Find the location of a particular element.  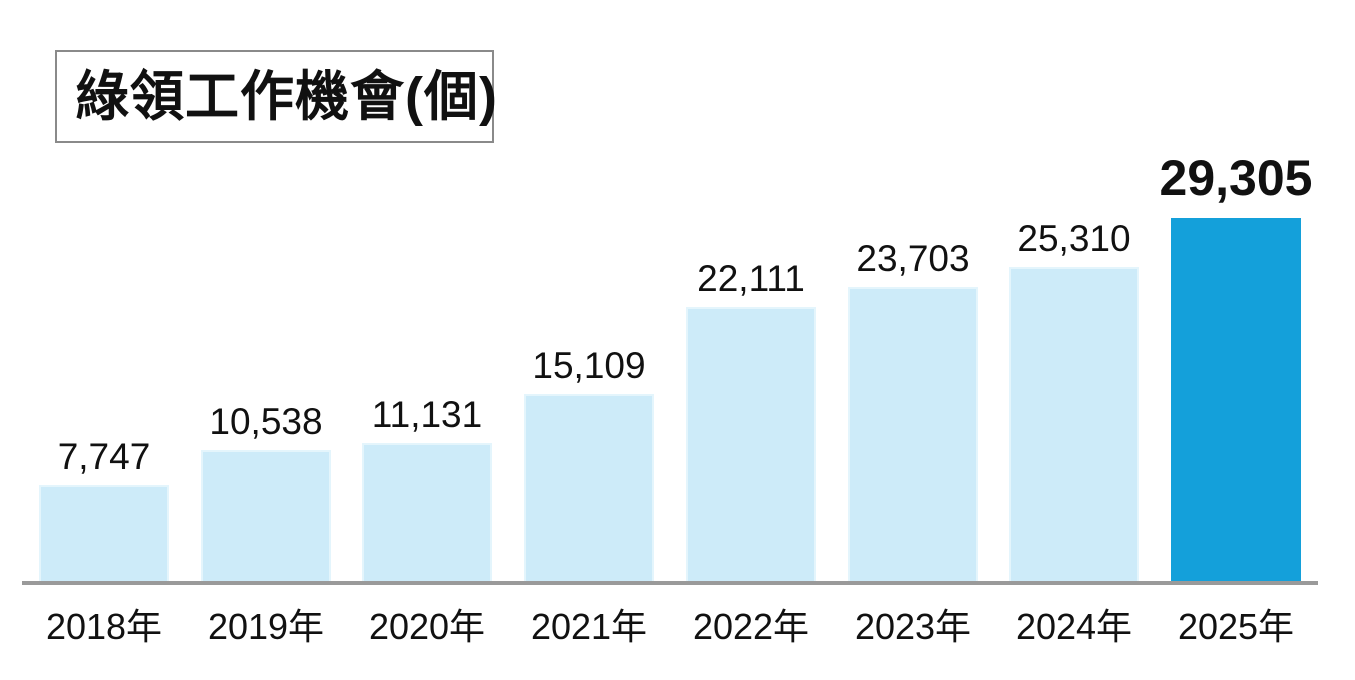

chart-title: 綠領工作機會(個) is located at coordinates (286, 96).